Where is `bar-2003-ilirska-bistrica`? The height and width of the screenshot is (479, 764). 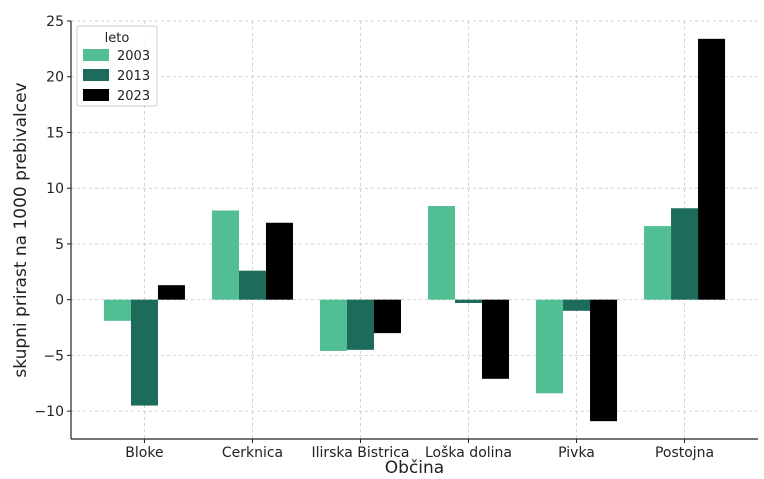
bar-2003-ilirska-bistrica is located at coordinates (333, 325).